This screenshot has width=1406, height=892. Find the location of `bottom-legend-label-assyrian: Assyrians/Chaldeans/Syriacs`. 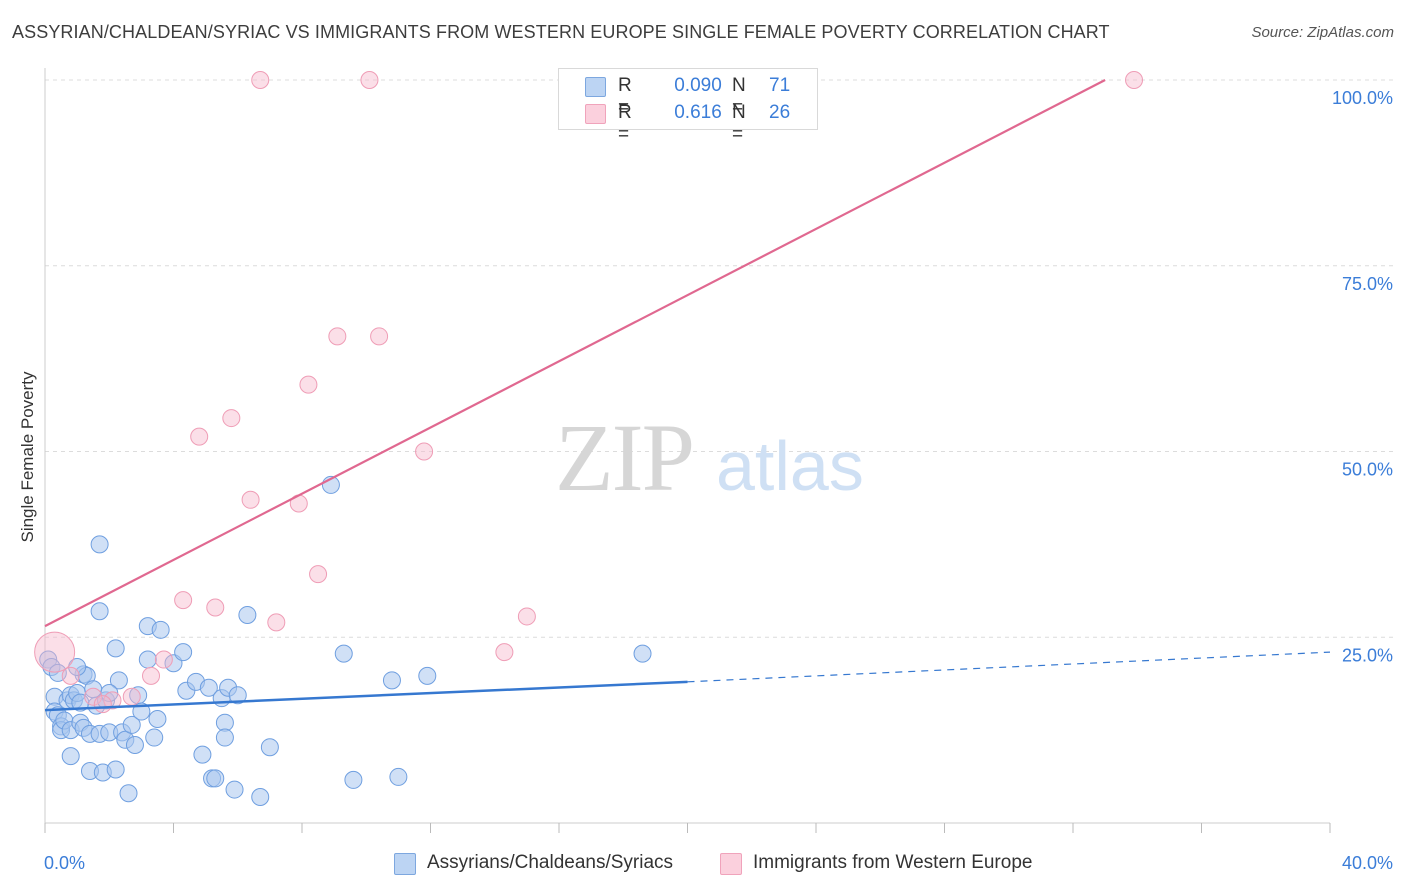

bottom-legend-label-assyrian: Assyrians/Chaldeans/Syriacs is located at coordinates (550, 862).